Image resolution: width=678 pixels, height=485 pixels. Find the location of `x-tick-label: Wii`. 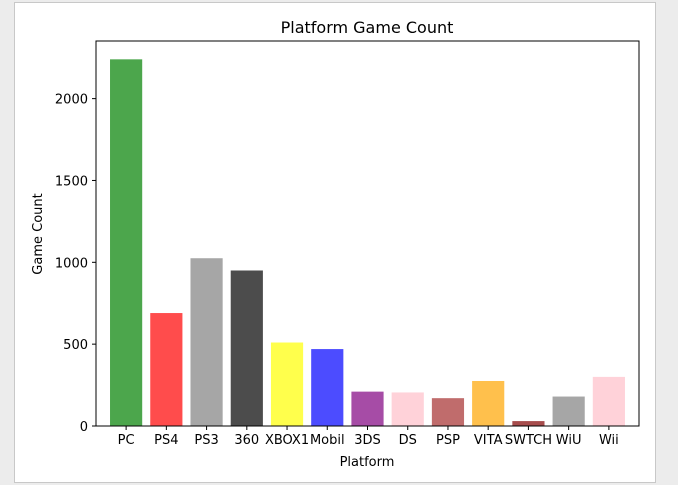

x-tick-label: Wii is located at coordinates (609, 440).